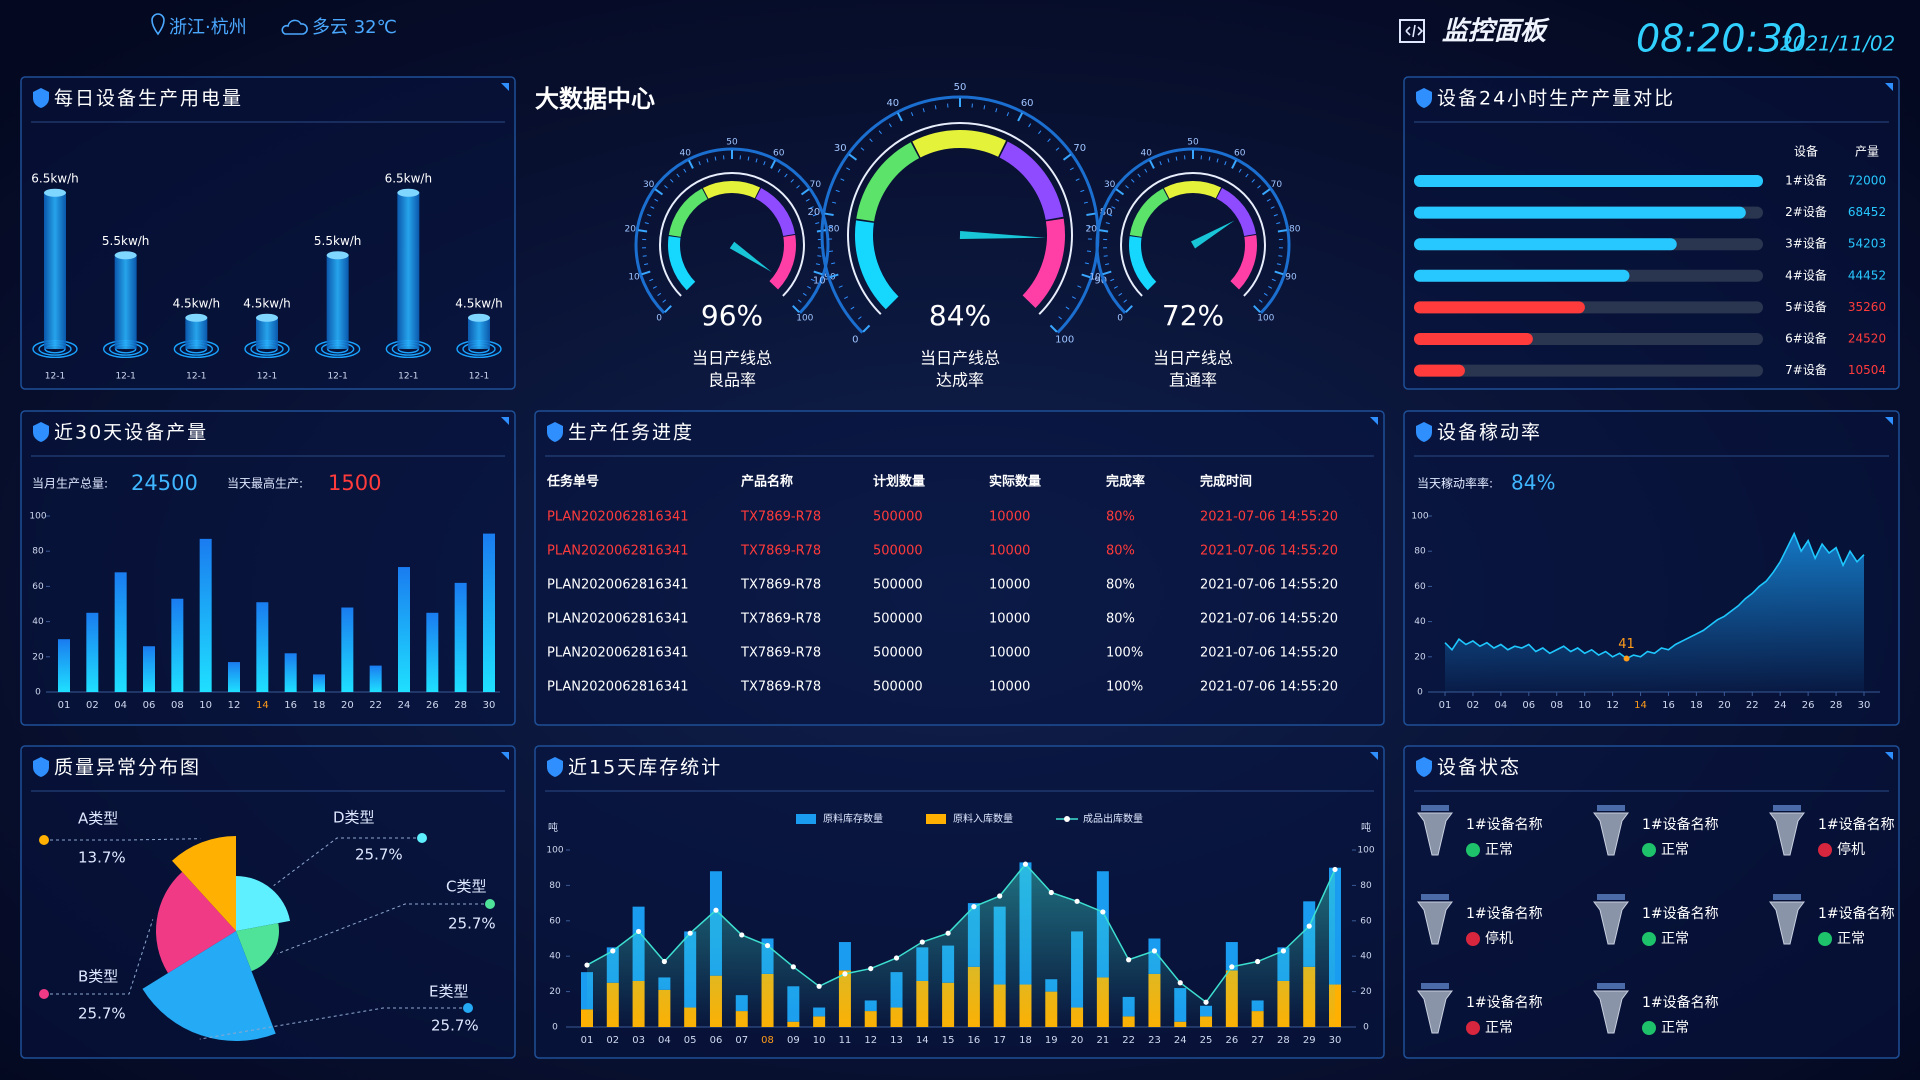 Image resolution: width=1920 pixels, height=1080 pixels. I want to click on panel, so click(1651, 902).